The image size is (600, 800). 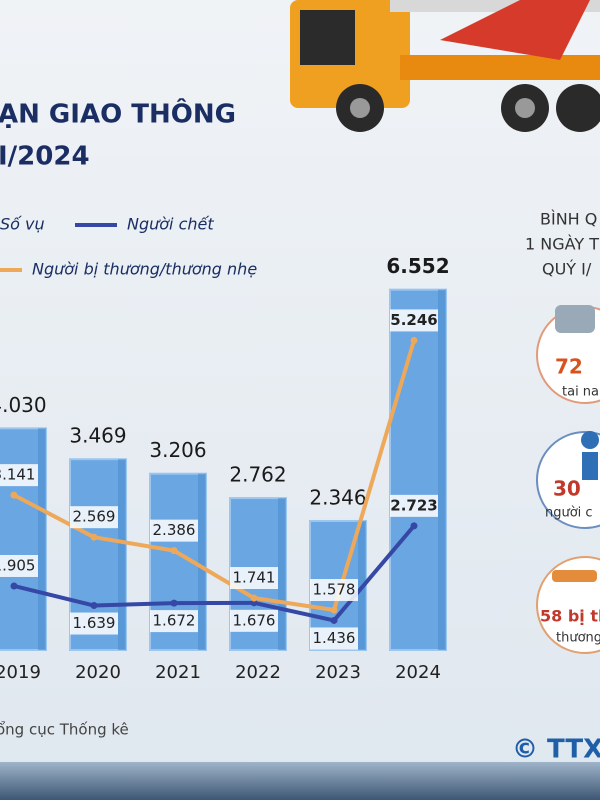 I want to click on bar-value-label: 6.552, so click(x=417, y=266).